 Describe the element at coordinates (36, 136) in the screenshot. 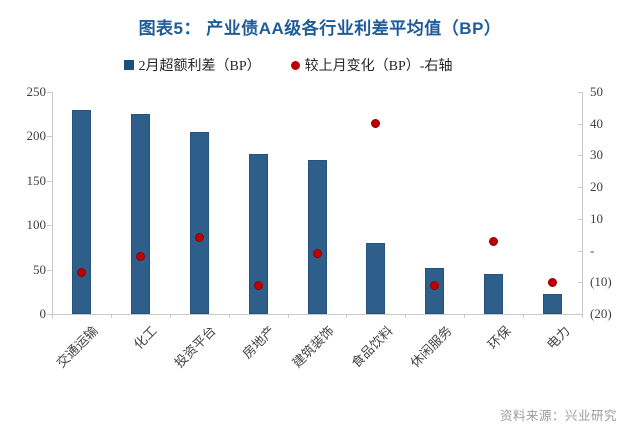

I see `left-axis-tick-label: 200` at that location.